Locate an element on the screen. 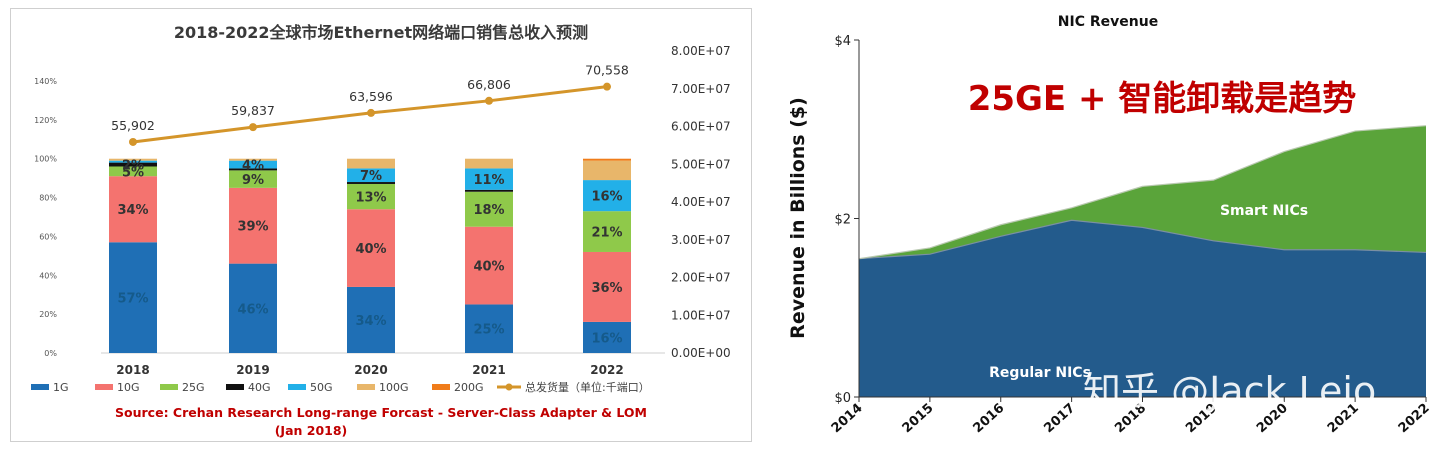 The image size is (1440, 453). y-tick-label: 120% is located at coordinates (45, 120).